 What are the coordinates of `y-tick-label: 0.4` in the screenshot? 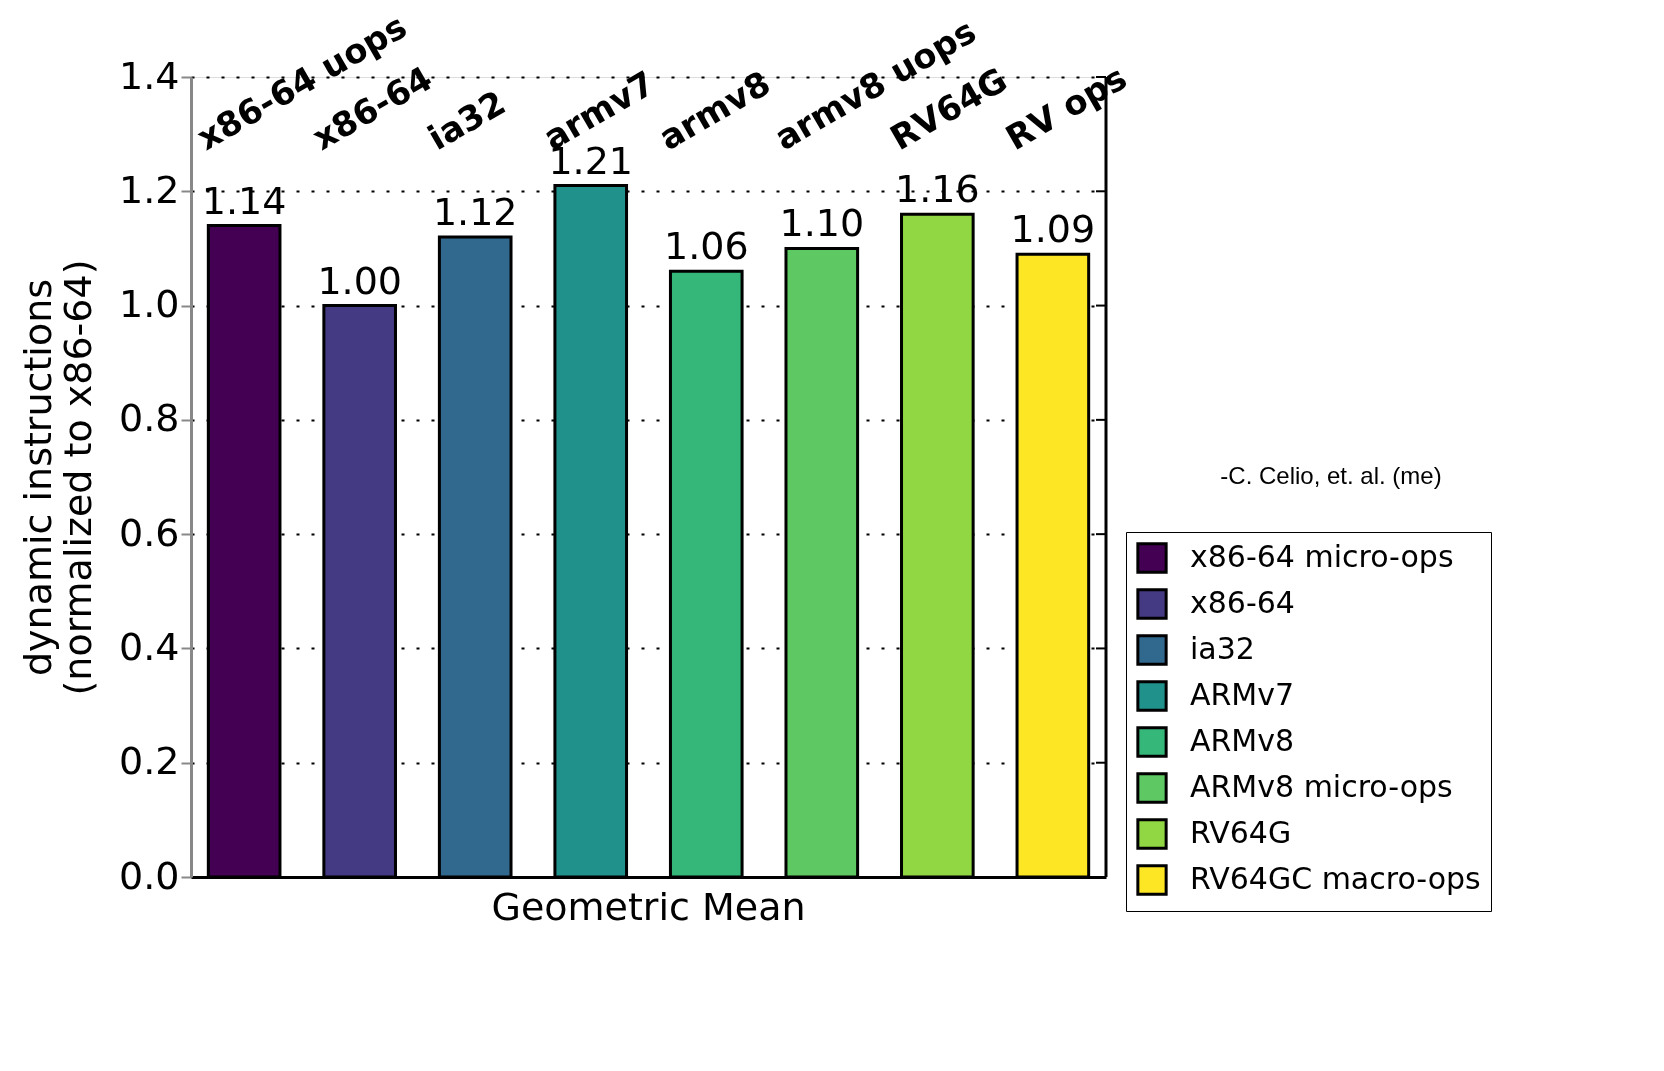 It's located at (149, 646).